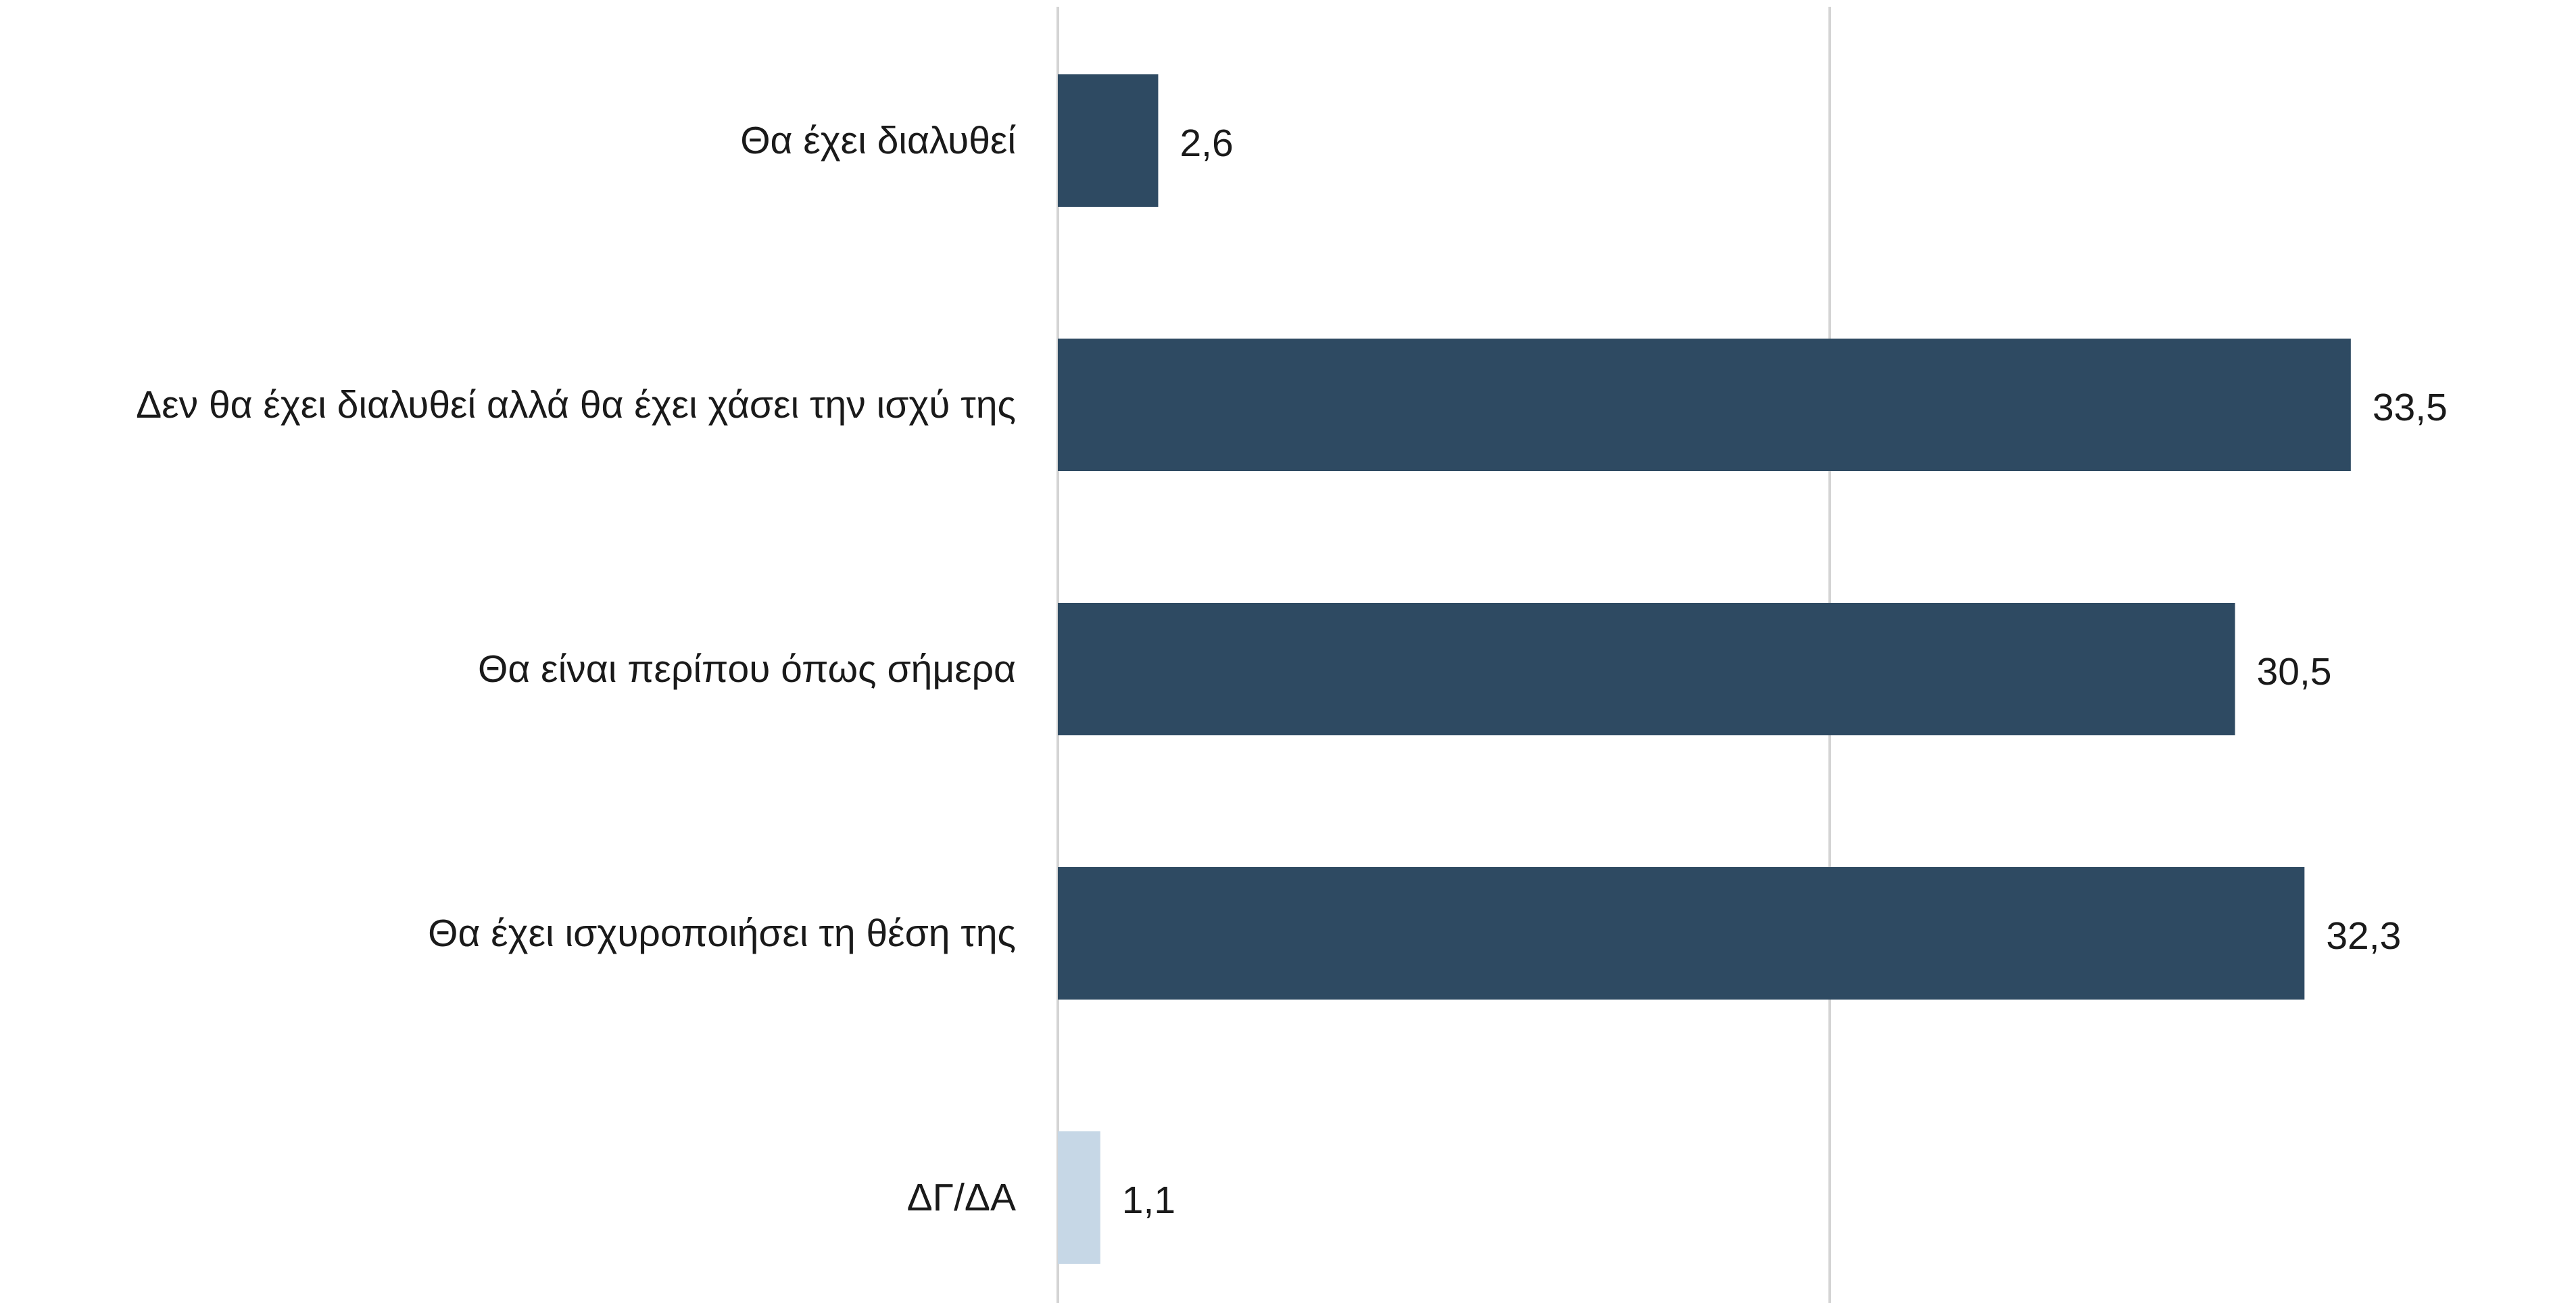 This screenshot has height=1303, width=2576. I want to click on value-label-0: 2,6, so click(1206, 144).